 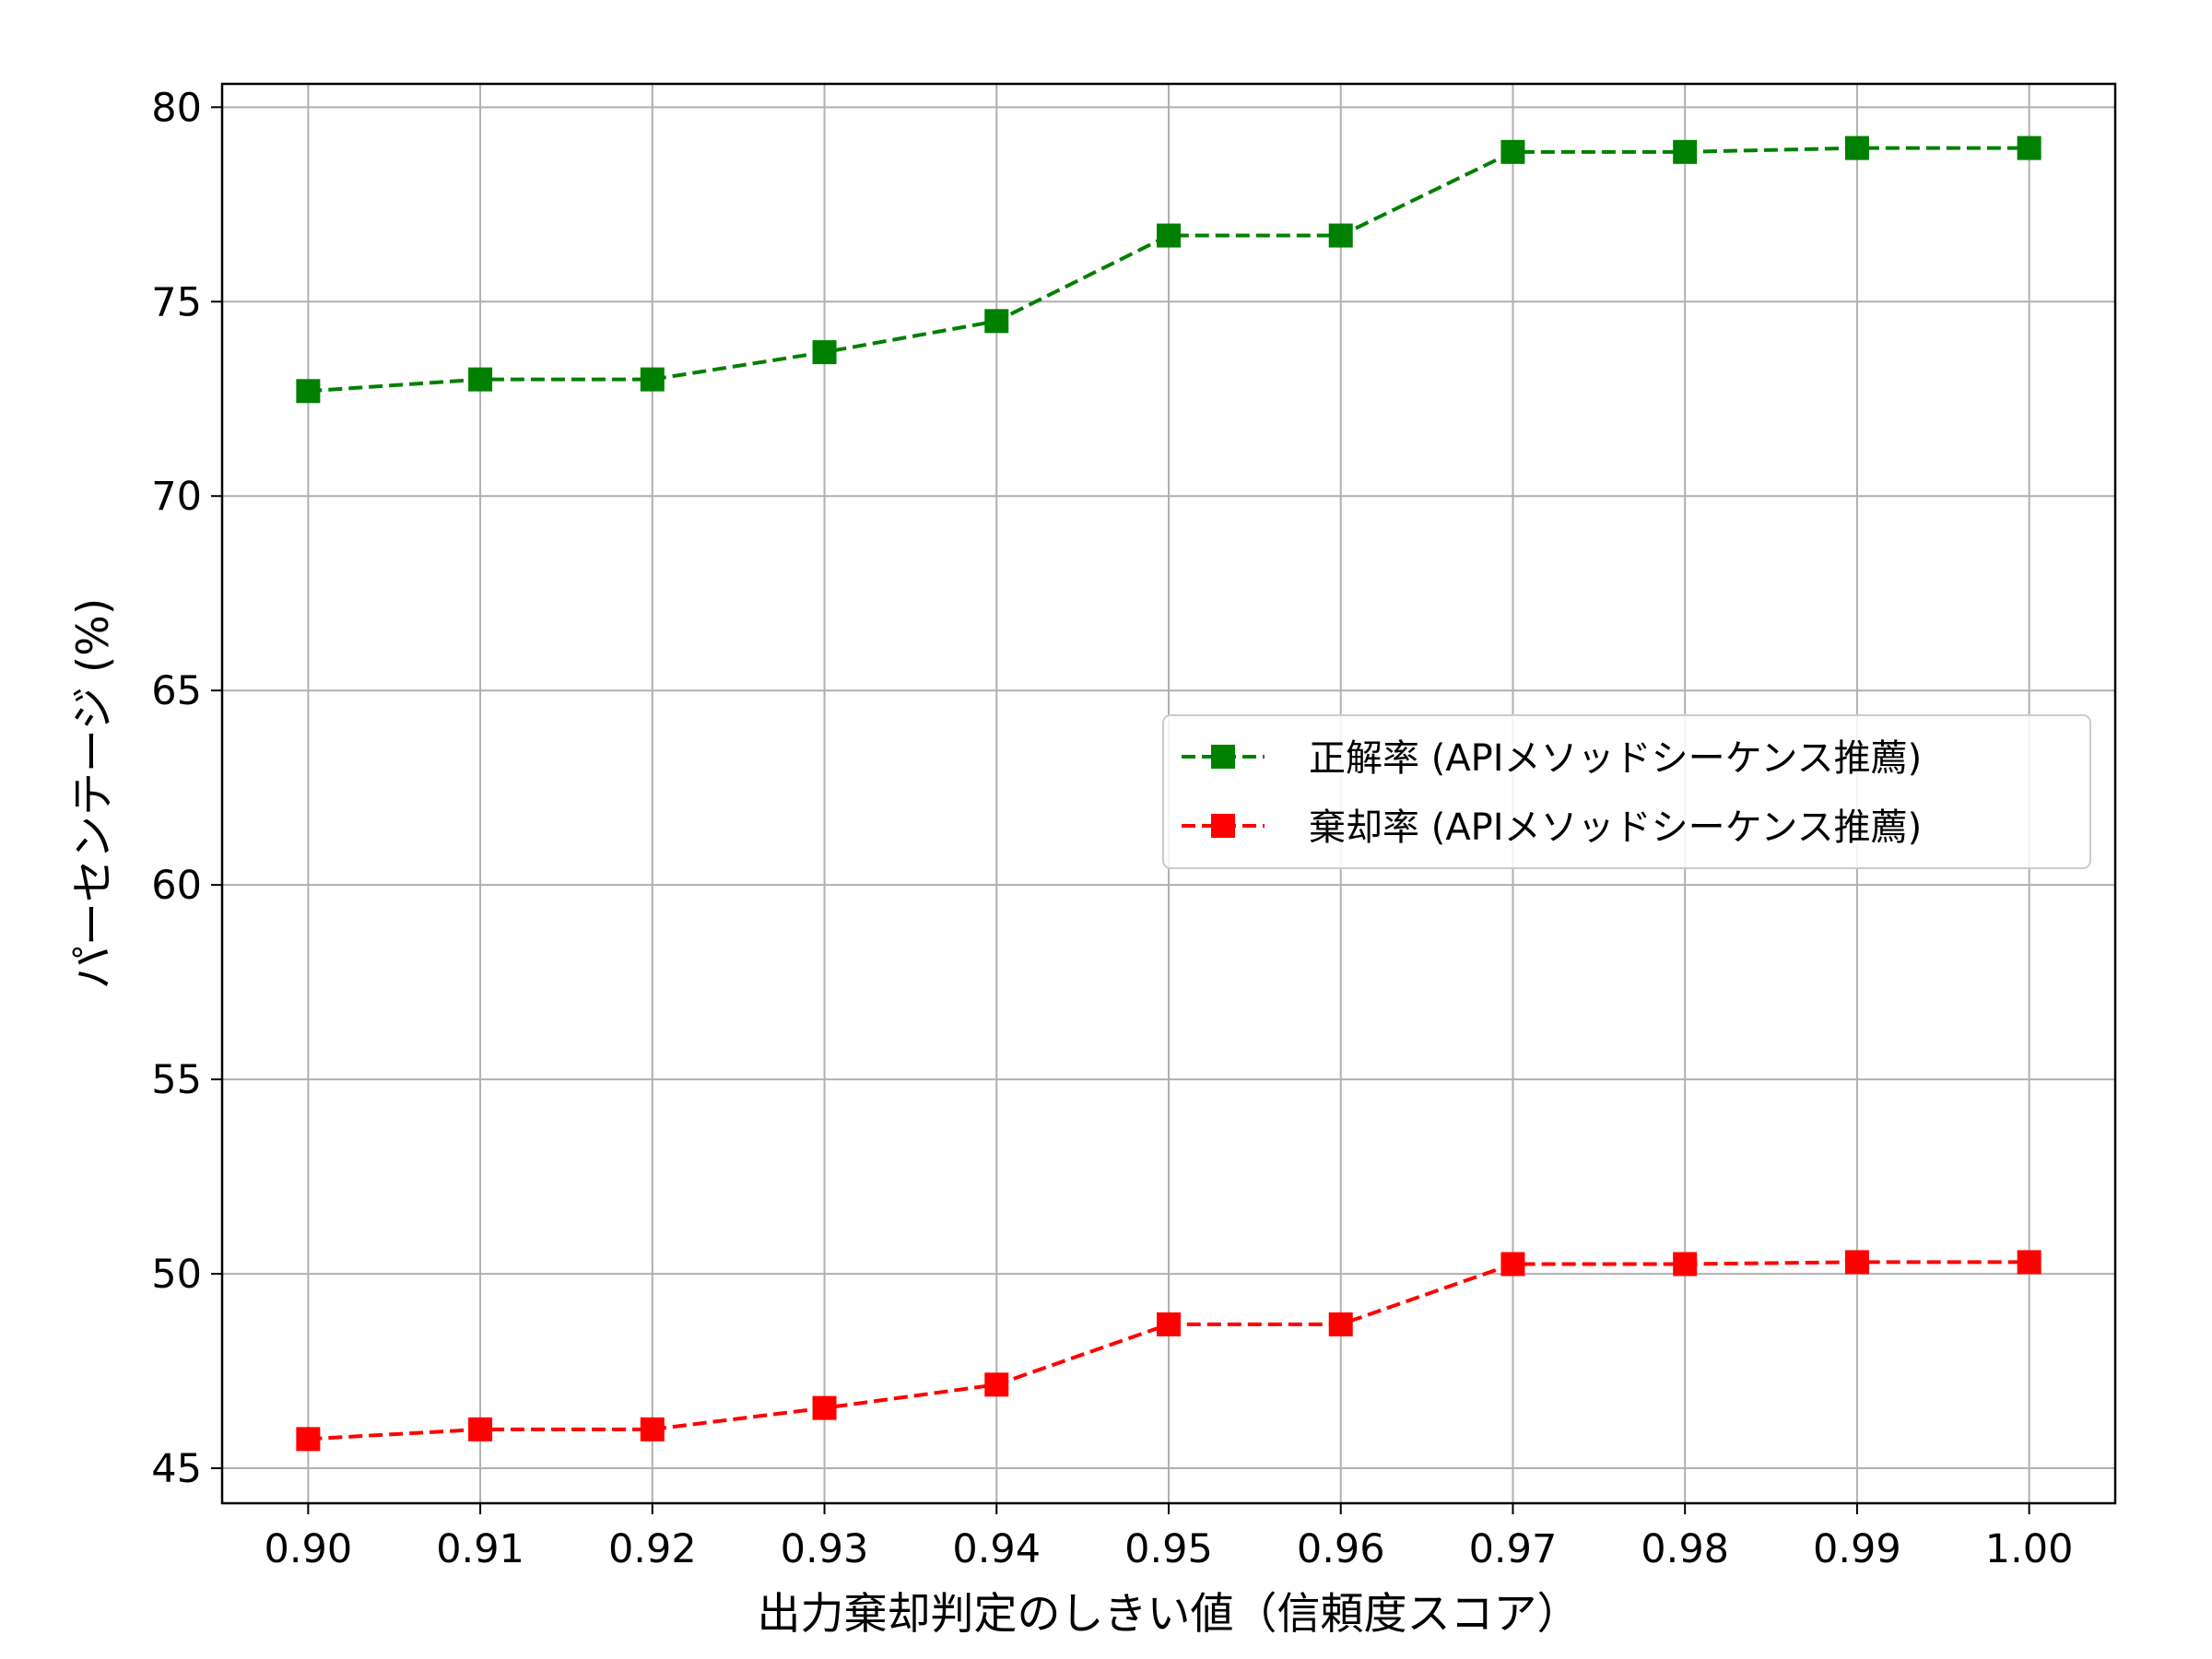 What do you see at coordinates (1857, 1549) in the screenshot?
I see `x-tick-label: 0.99` at bounding box center [1857, 1549].